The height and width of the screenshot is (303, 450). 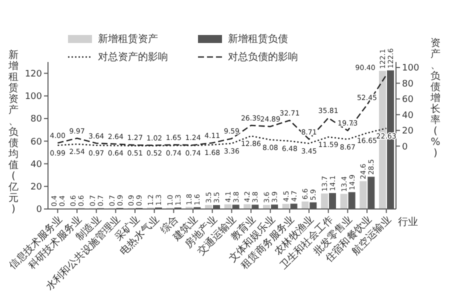 What do you see at coordinates (36, 119) in the screenshot?
I see `y-tick-label: 80` at bounding box center [36, 119].